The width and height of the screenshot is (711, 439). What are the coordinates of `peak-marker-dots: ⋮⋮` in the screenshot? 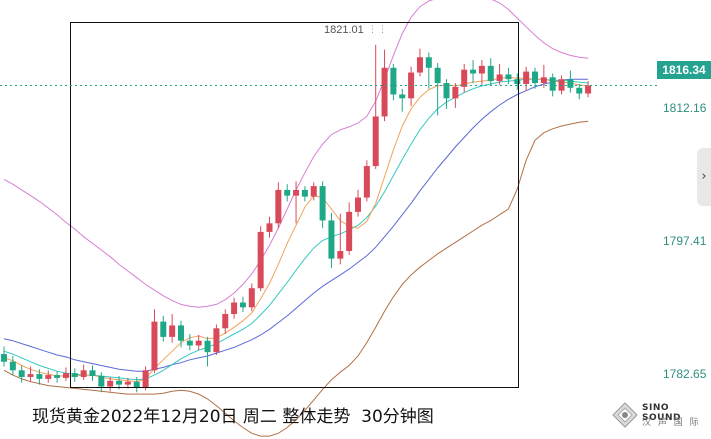 It's located at (378, 29).